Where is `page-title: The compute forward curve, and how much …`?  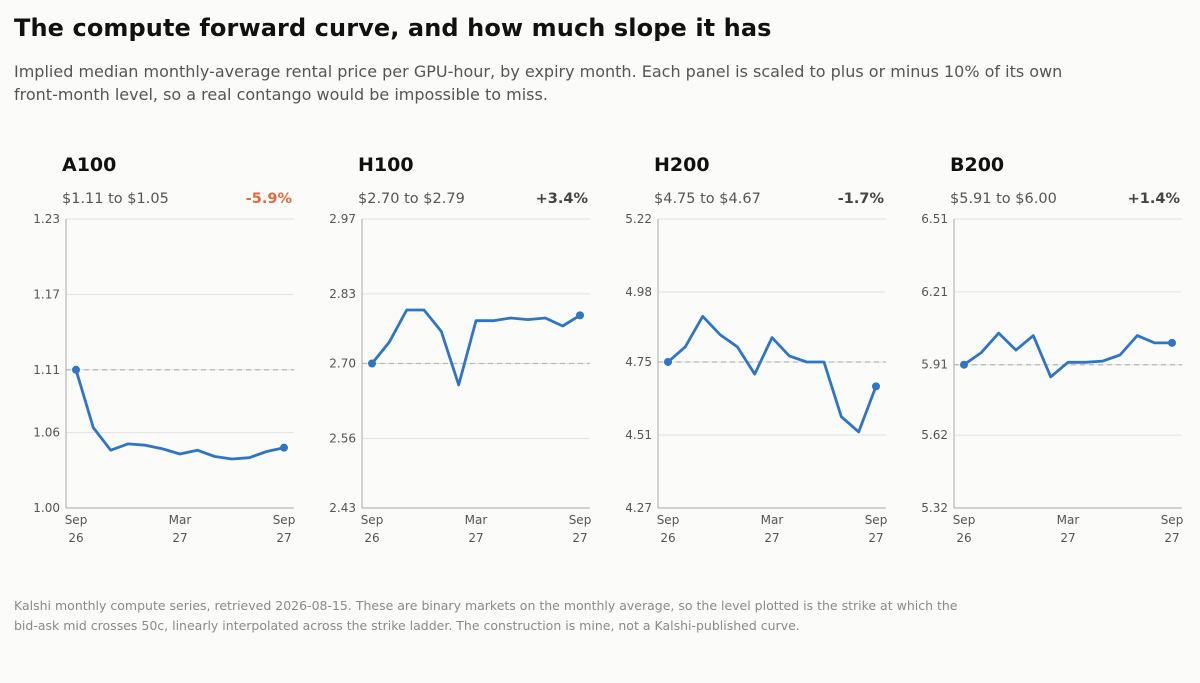 page-title: The compute forward curve, and how much … is located at coordinates (393, 28).